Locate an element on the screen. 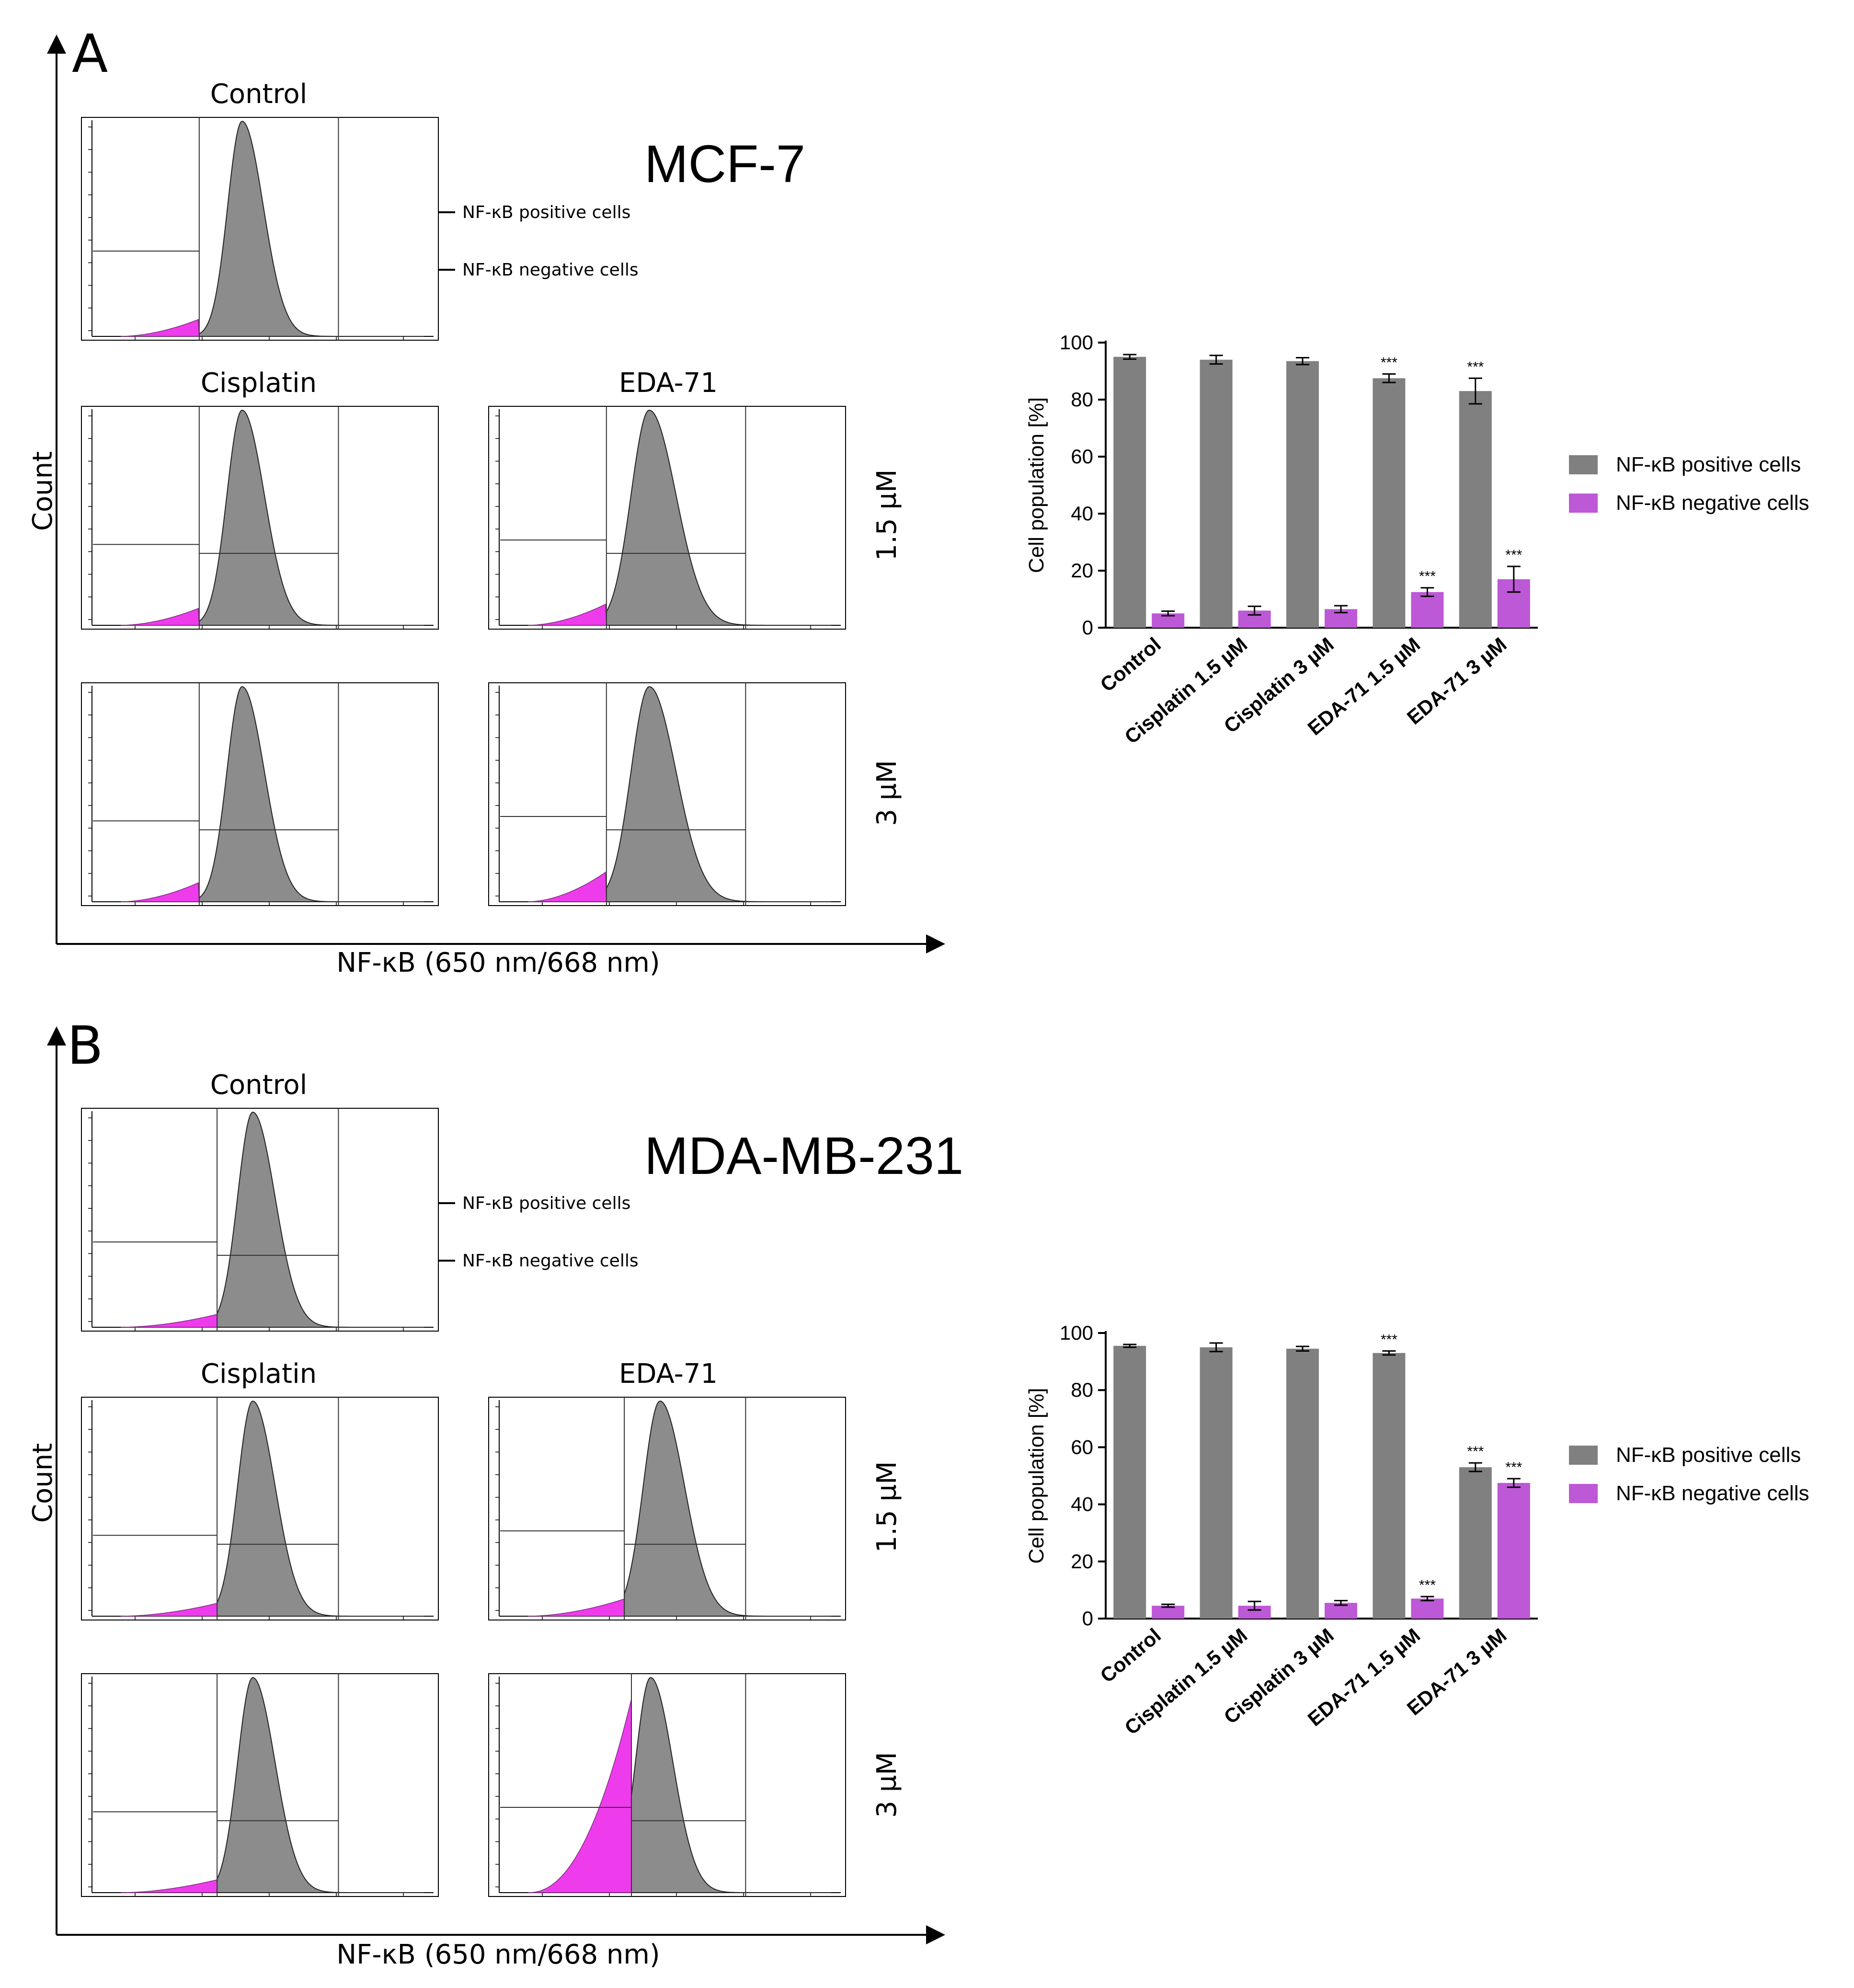 The image size is (1854, 1988). panel-letter: B is located at coordinates (85, 1046).